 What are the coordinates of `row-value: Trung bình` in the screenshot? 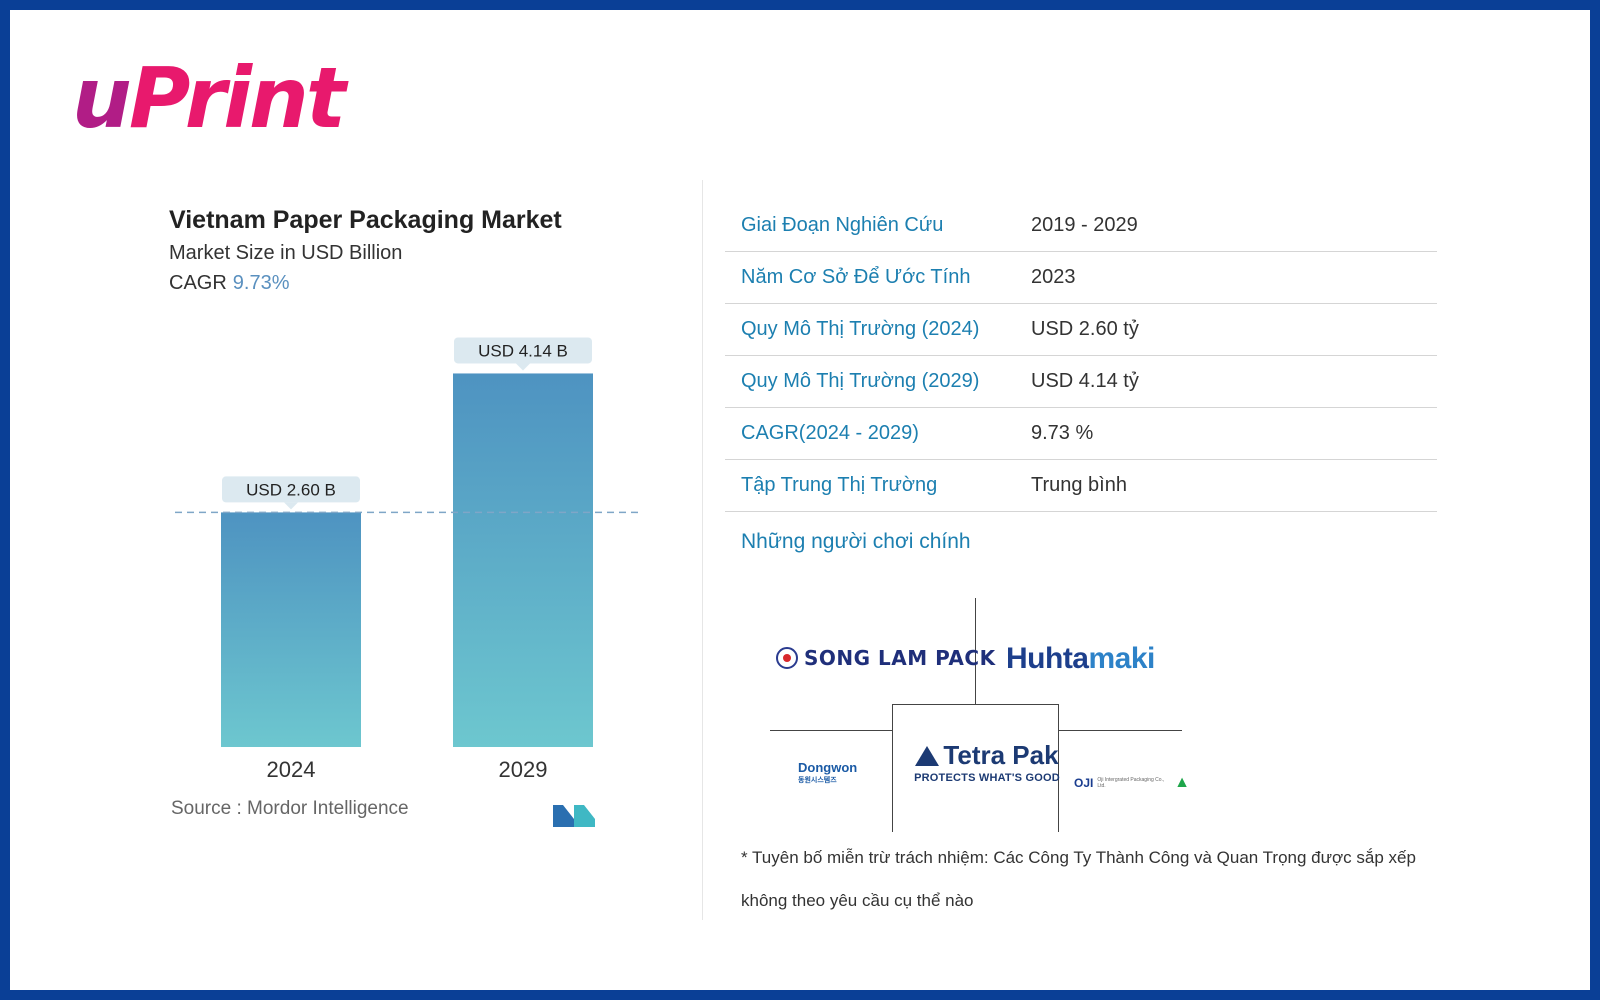 It's located at (1079, 485).